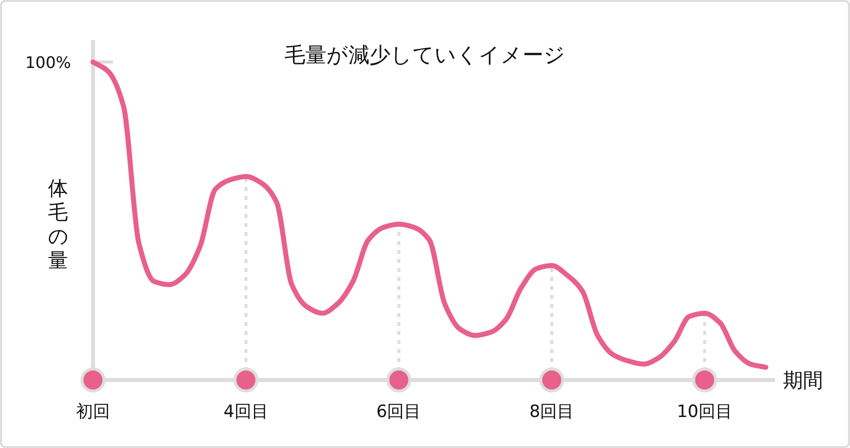 The height and width of the screenshot is (448, 850). I want to click on x-tick-label: 4回目, so click(246, 412).